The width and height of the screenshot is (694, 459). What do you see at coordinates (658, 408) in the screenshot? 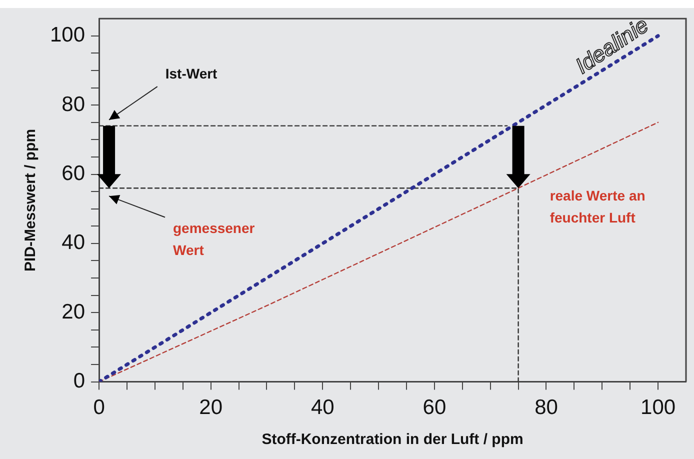
I see `x-tick-label: 100` at bounding box center [658, 408].